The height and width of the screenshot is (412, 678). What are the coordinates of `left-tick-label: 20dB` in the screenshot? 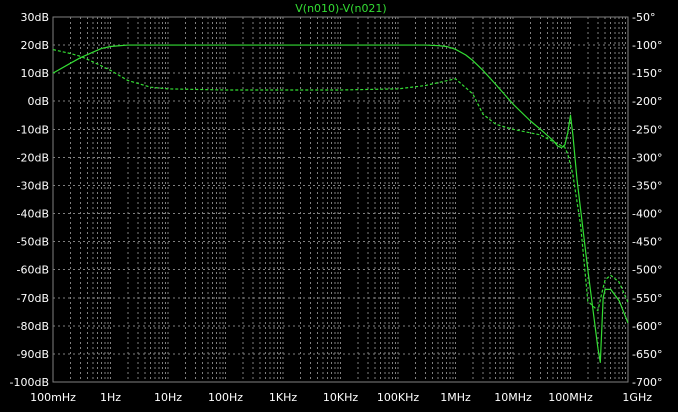 It's located at (34, 45).